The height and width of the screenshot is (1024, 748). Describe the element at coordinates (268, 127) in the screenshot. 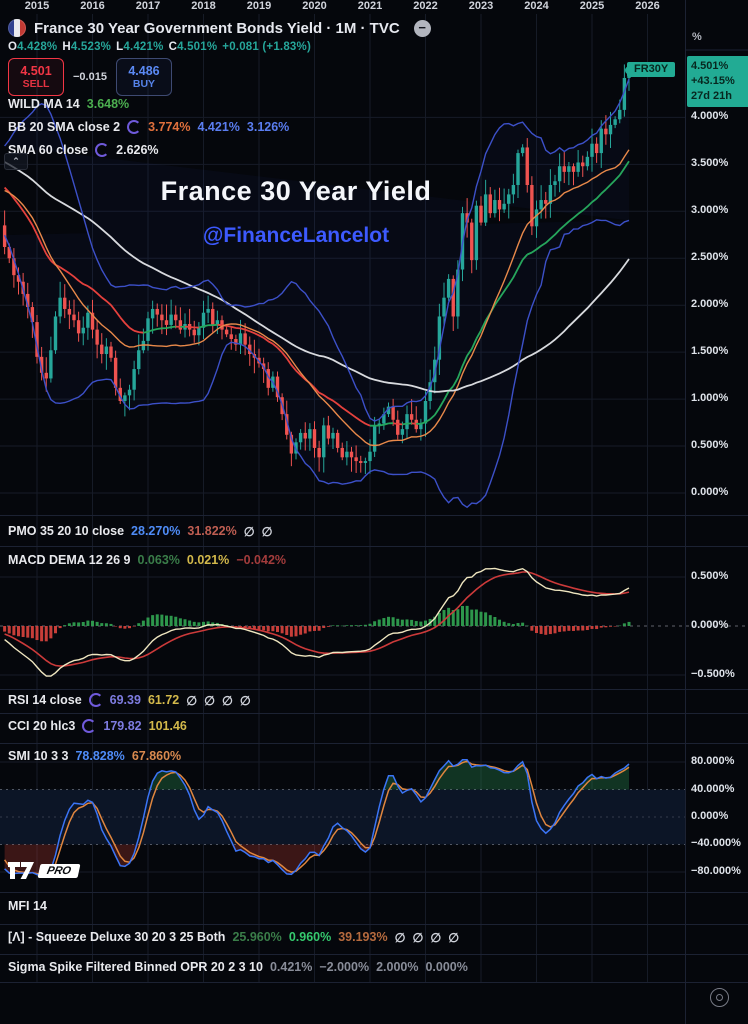

I see `bb-lower-value: 3.126%` at that location.